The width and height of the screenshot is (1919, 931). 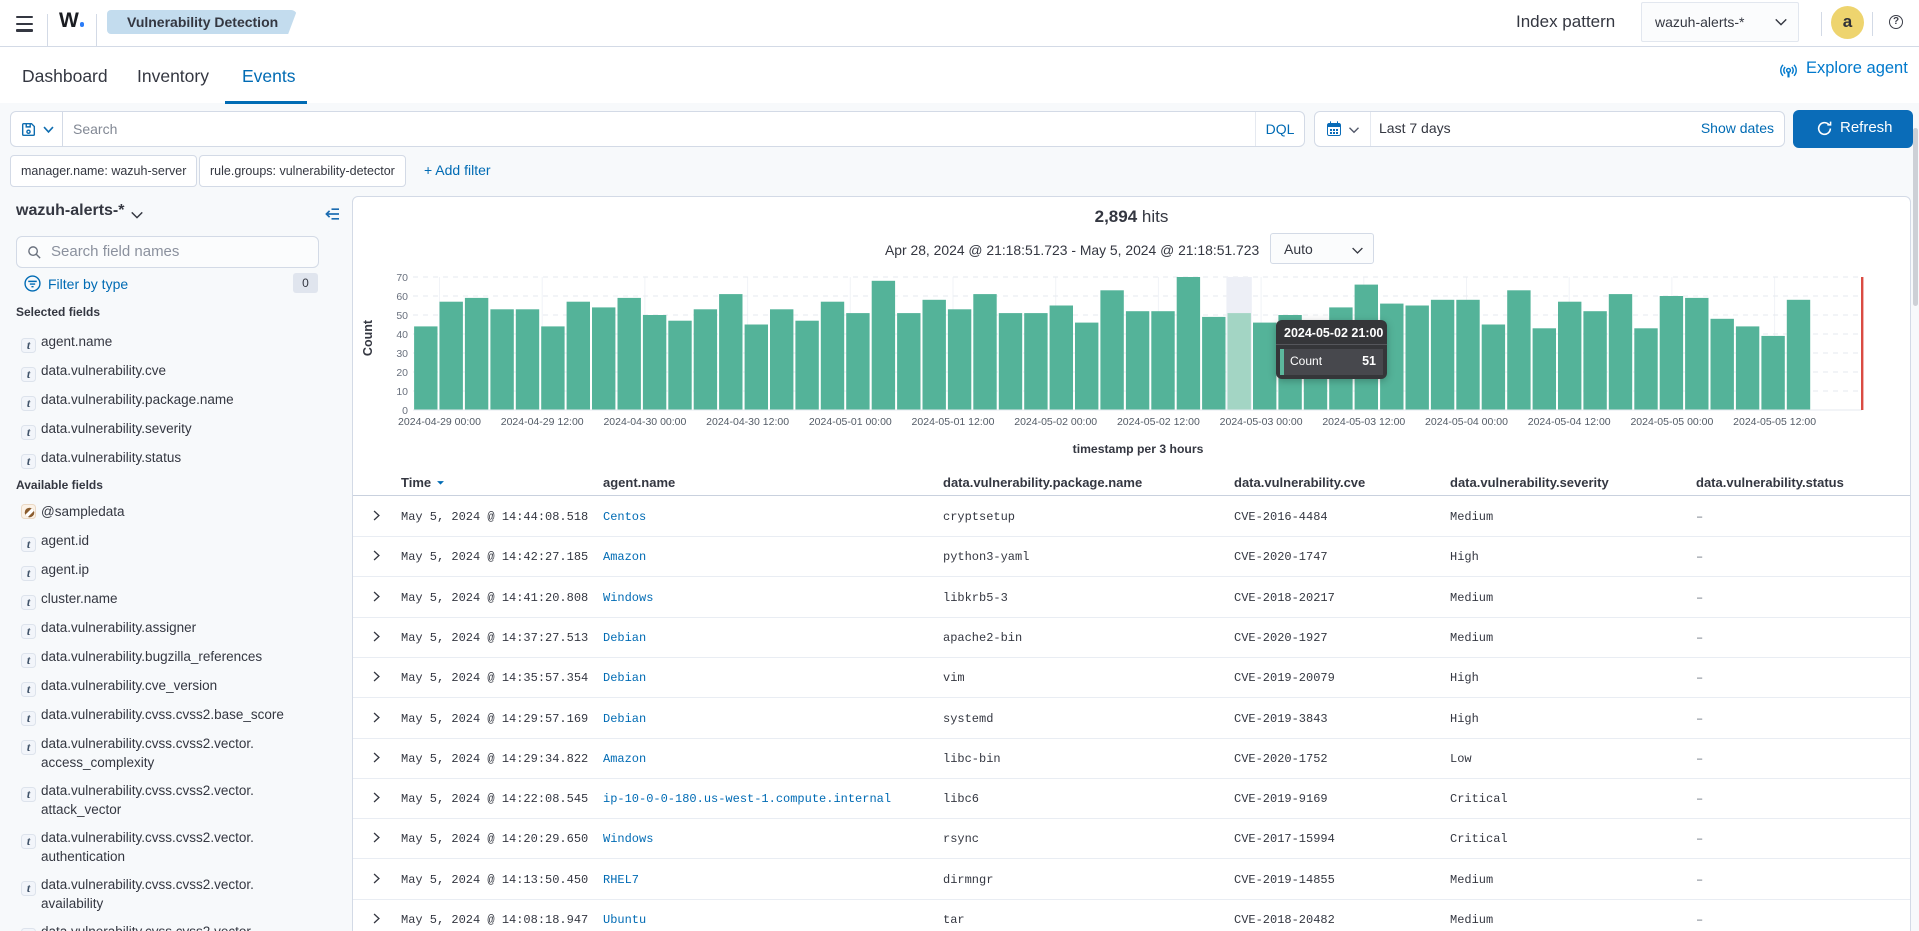 I want to click on svg-text: 2024-05-03 12:00, so click(x=1363, y=422).